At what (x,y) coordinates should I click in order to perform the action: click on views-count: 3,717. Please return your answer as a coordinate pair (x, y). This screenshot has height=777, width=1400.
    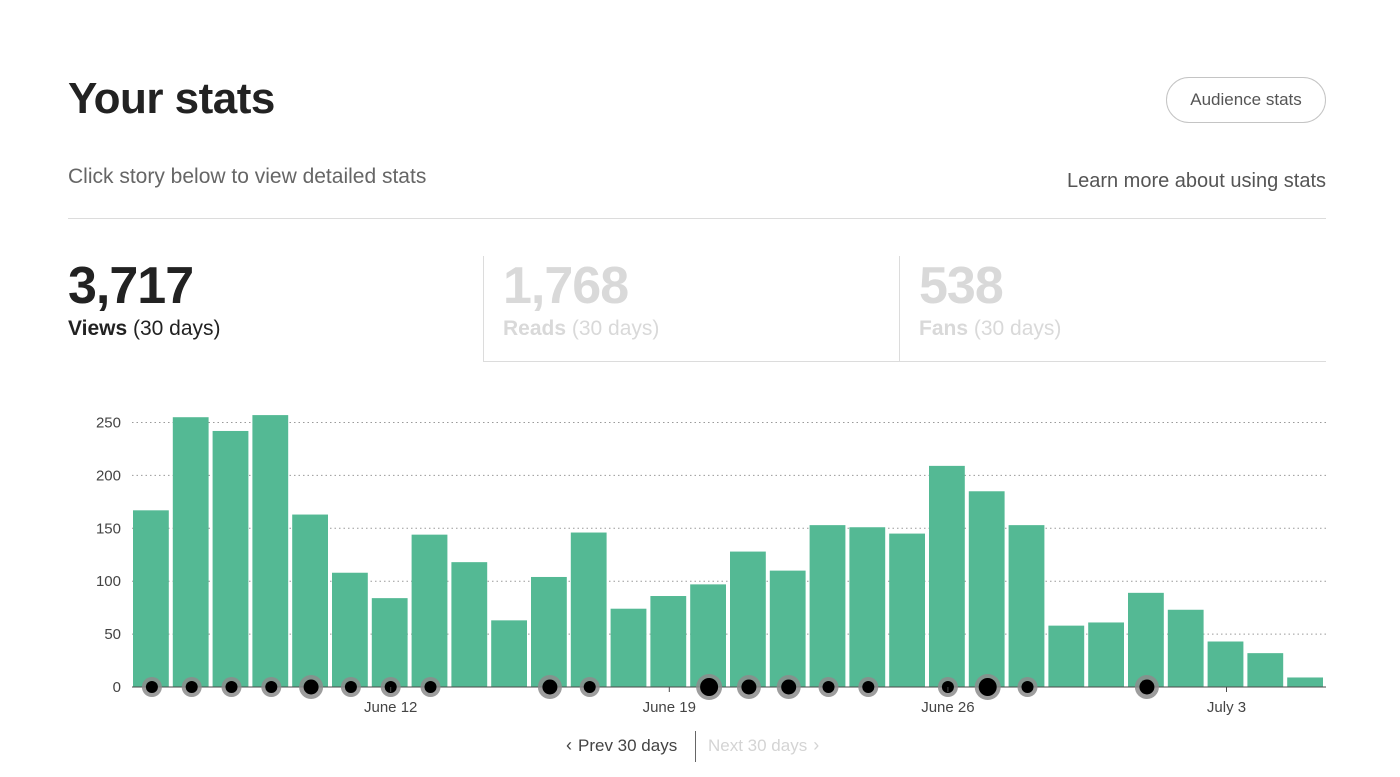
    Looking at the image, I should click on (131, 286).